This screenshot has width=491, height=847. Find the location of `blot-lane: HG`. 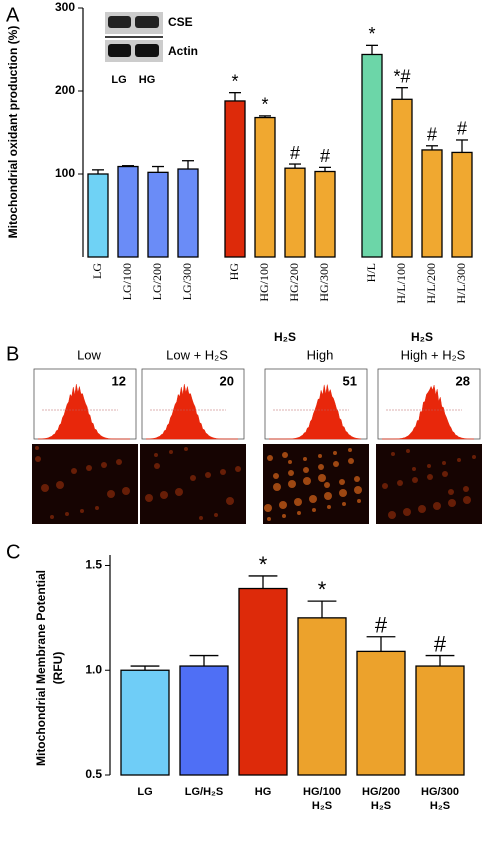

blot-lane: HG is located at coordinates (147, 80).